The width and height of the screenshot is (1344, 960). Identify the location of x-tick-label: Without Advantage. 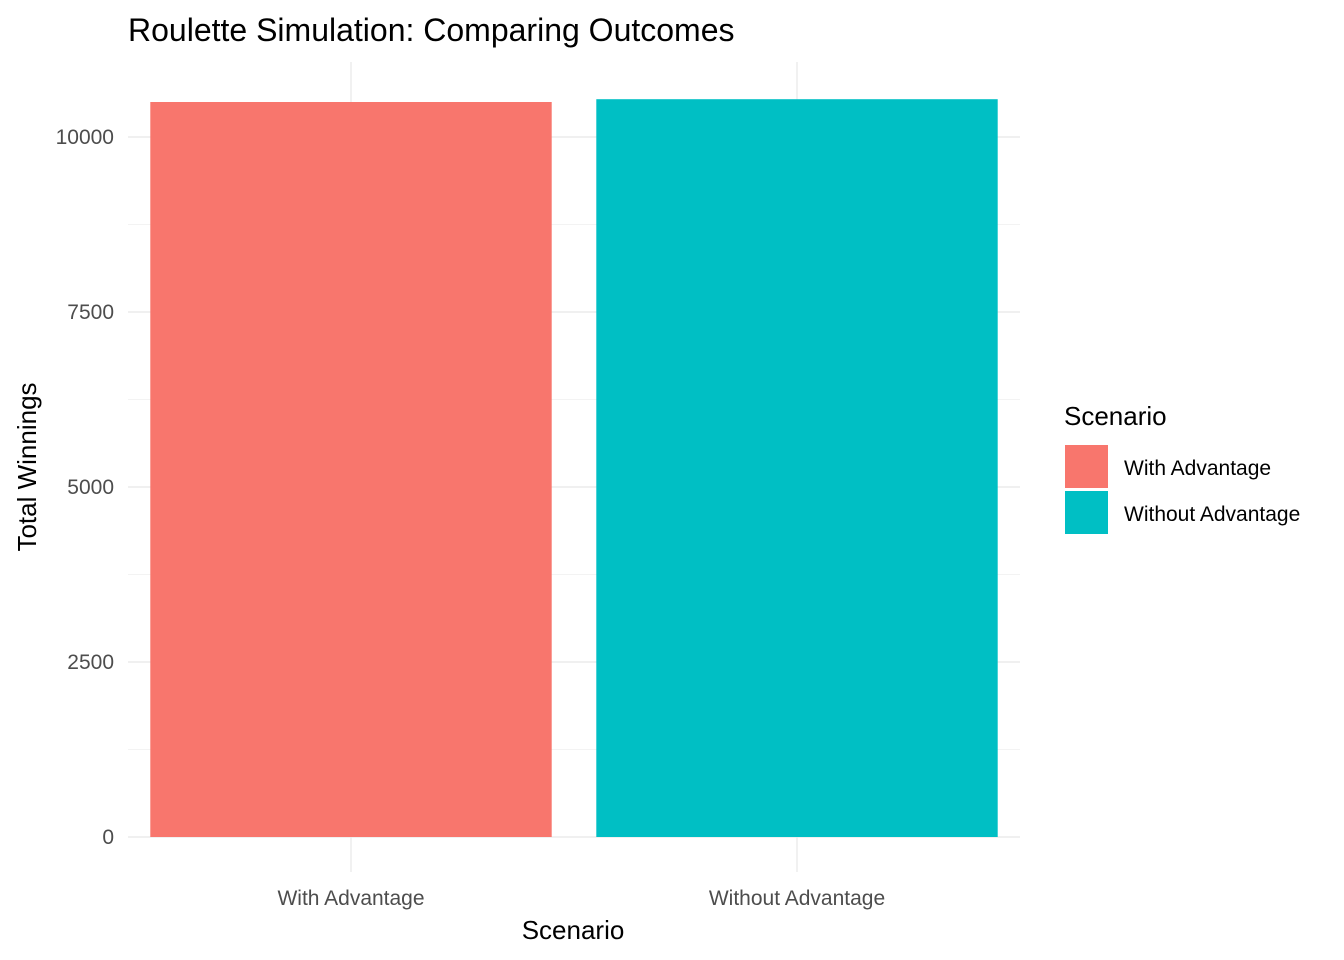
(797, 898).